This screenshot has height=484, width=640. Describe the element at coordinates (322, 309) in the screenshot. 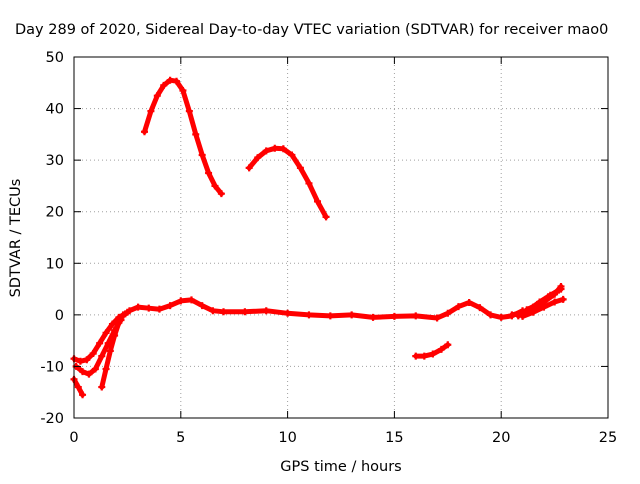

I see `series-baseline` at that location.